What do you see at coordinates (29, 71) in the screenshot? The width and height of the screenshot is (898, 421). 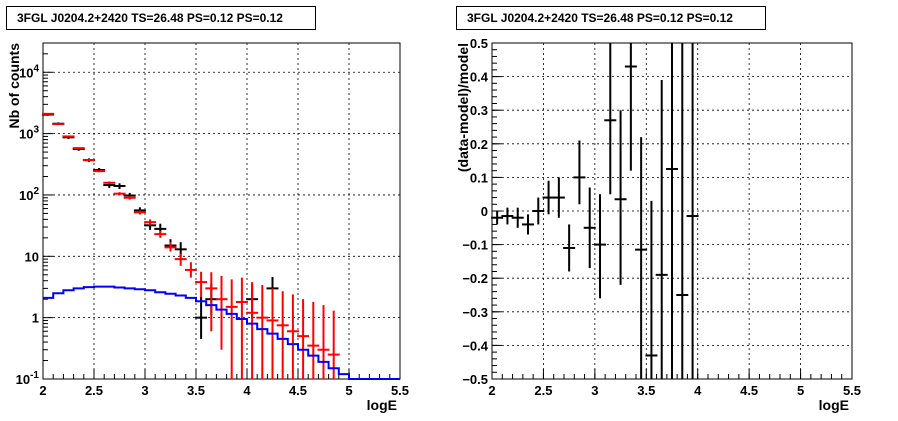 I see `y-tick-label: 10⁴` at bounding box center [29, 71].